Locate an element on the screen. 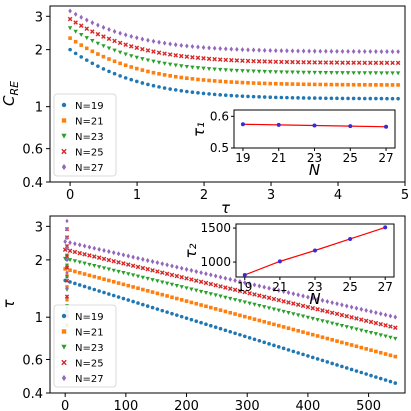 The width and height of the screenshot is (411, 411). inset-y-axis-label: τ₂ is located at coordinates (191, 250).